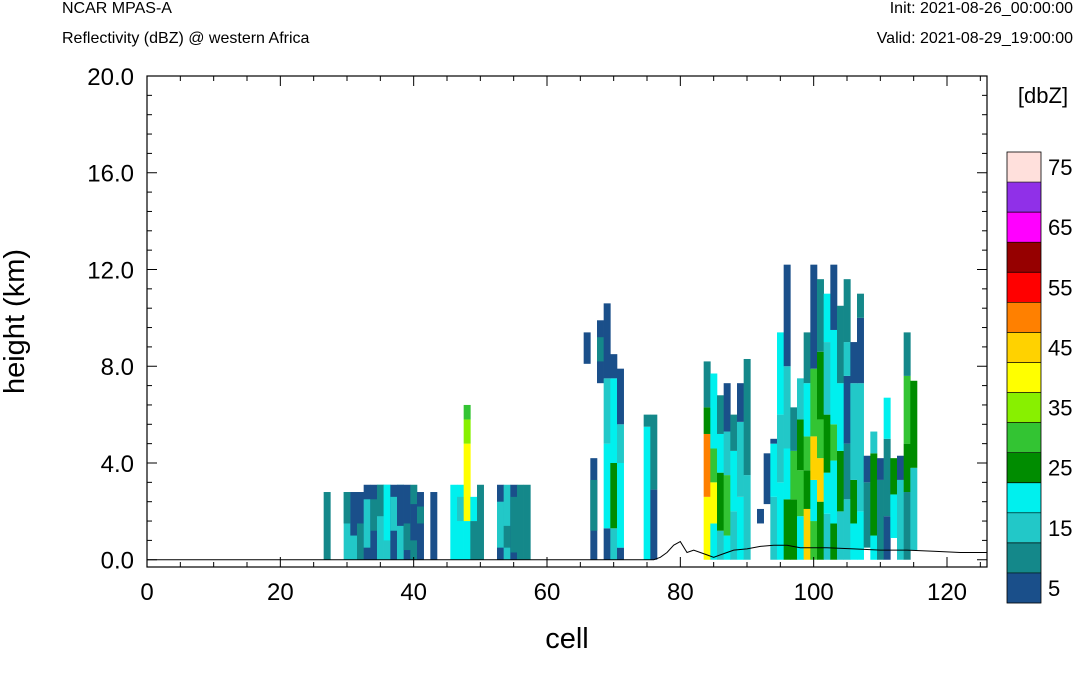  I want to click on colorbar-label: 55, so click(1060, 287).